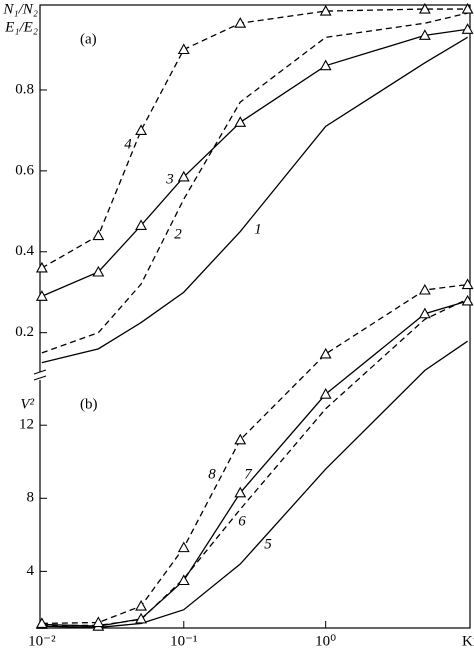  Describe the element at coordinates (31, 498) in the screenshot. I see `y-tick-label: 8` at that location.